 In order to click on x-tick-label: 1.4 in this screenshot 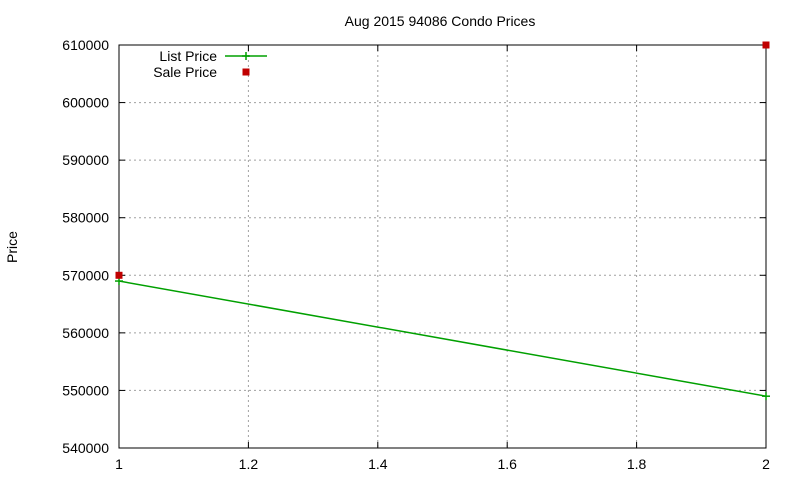, I will do `click(378, 464)`.